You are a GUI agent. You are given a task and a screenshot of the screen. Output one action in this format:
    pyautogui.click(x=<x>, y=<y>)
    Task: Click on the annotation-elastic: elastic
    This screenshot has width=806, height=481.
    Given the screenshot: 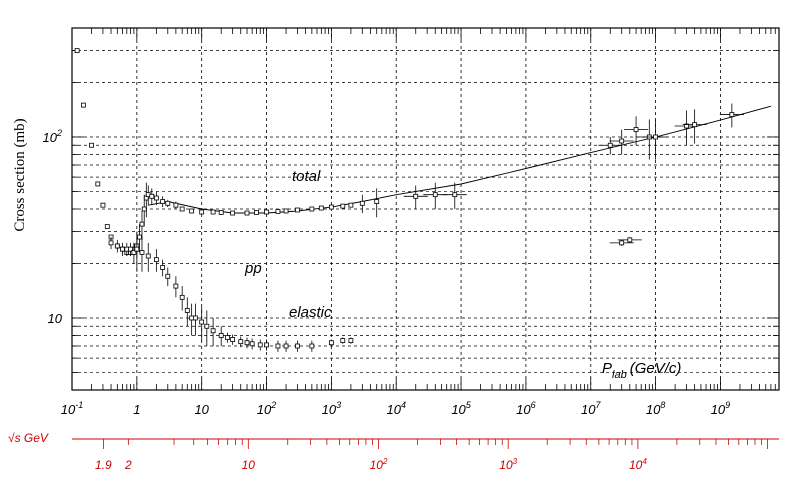 What is the action you would take?
    pyautogui.click(x=310, y=312)
    